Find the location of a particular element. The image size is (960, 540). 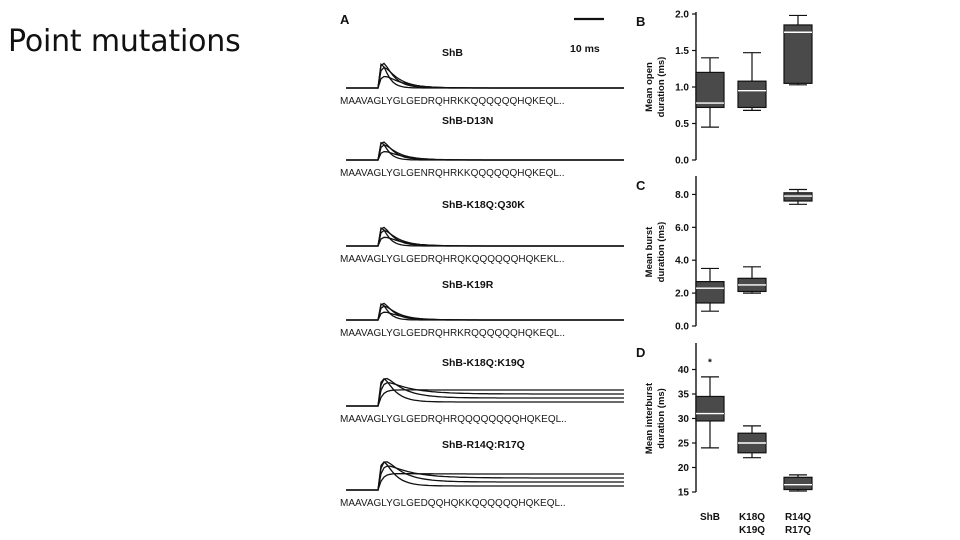

y-tick-label: 6.0 is located at coordinates (682, 228).